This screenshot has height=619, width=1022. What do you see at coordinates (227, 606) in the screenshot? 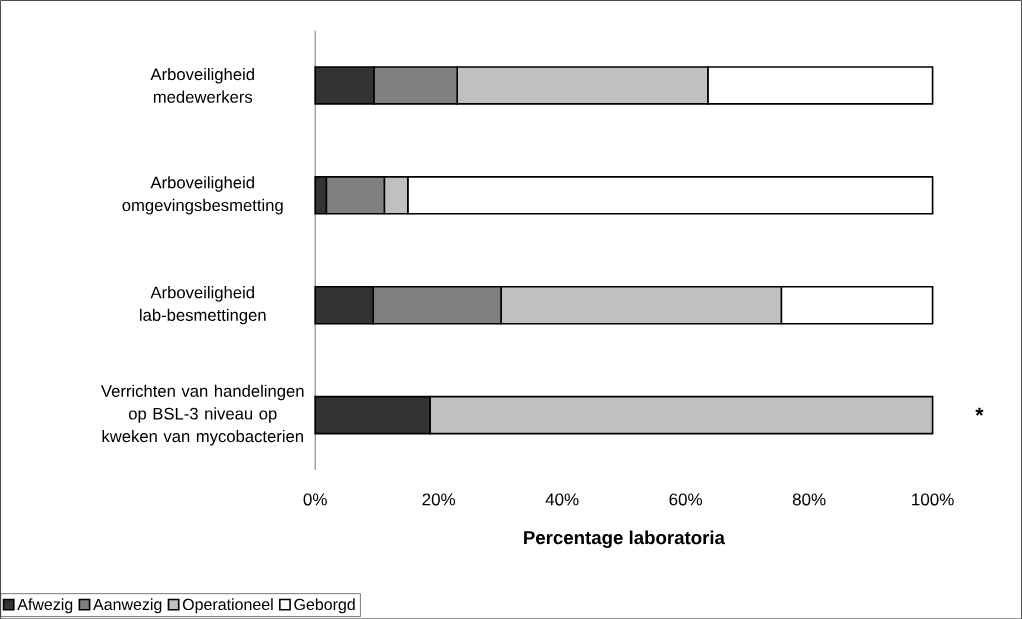
I see `legend-label: Operationeel` at bounding box center [227, 606].